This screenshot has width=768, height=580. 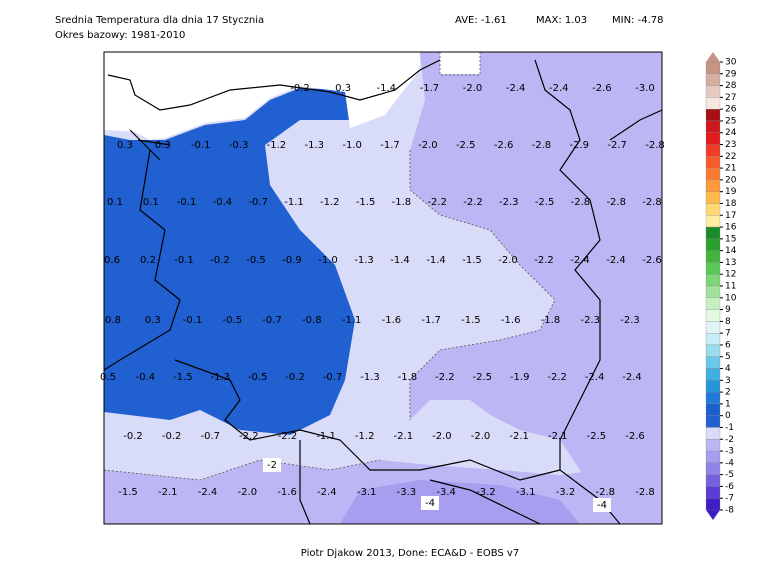 What do you see at coordinates (239, 145) in the screenshot?
I see `value-label: -0.3` at bounding box center [239, 145].